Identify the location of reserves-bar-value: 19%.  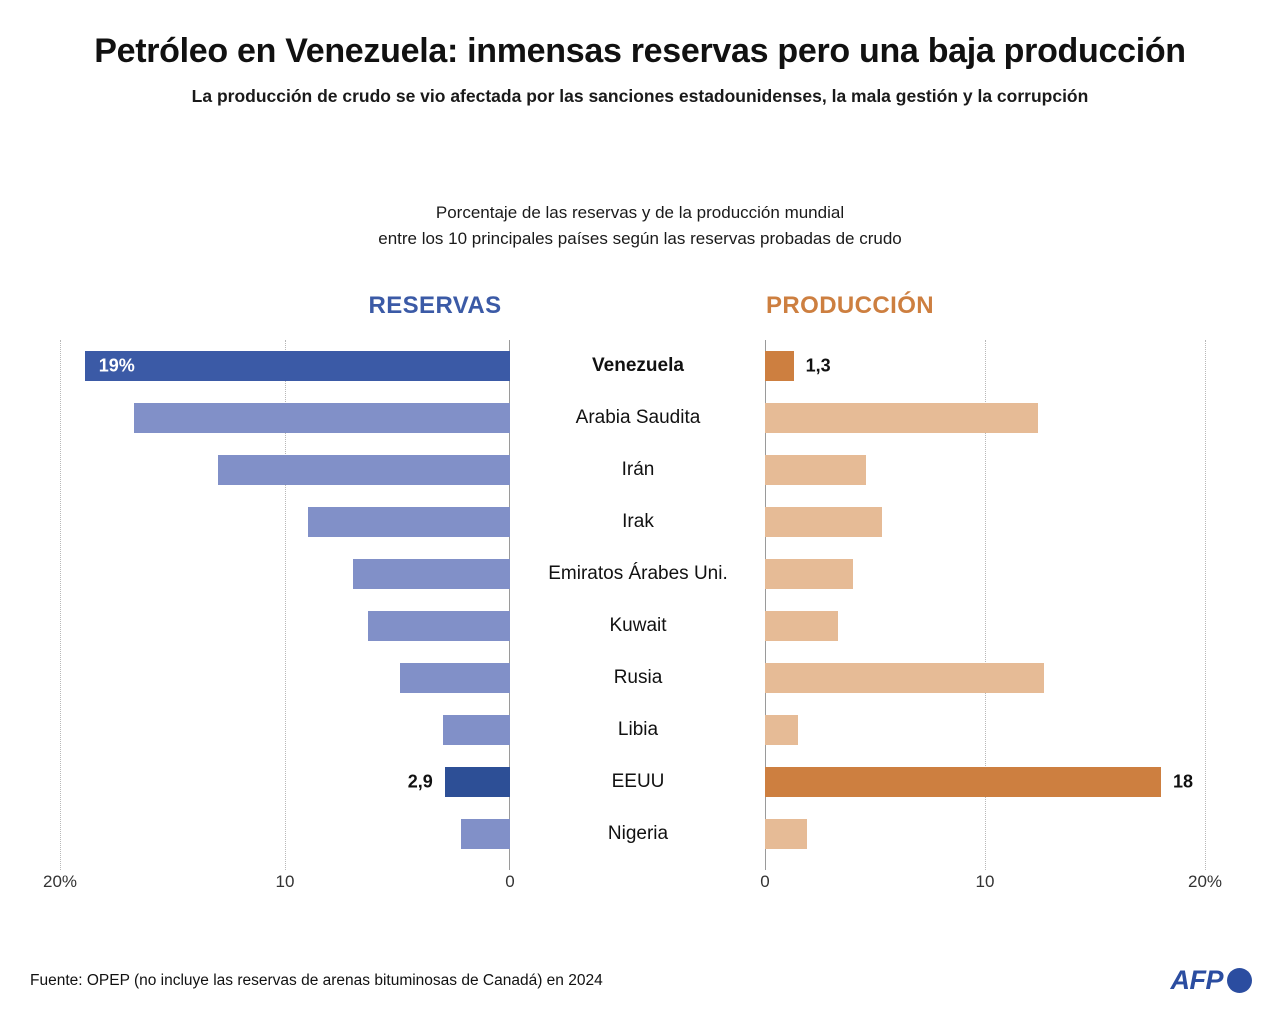
(116, 365).